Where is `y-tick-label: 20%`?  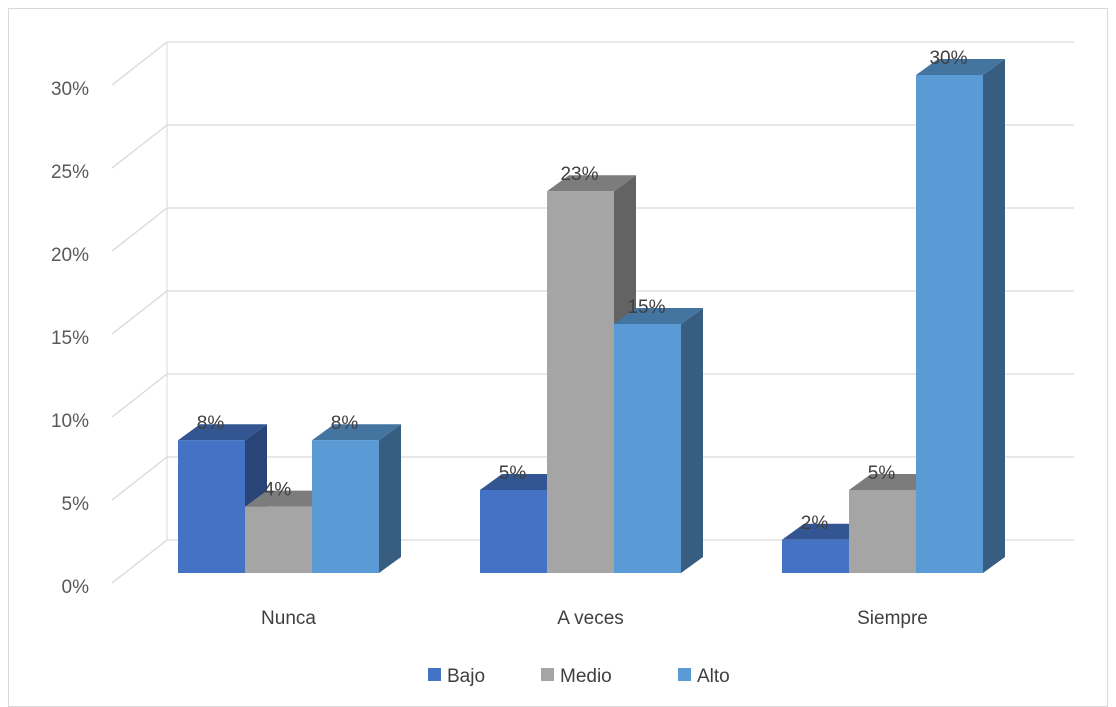 y-tick-label: 20% is located at coordinates (70, 255).